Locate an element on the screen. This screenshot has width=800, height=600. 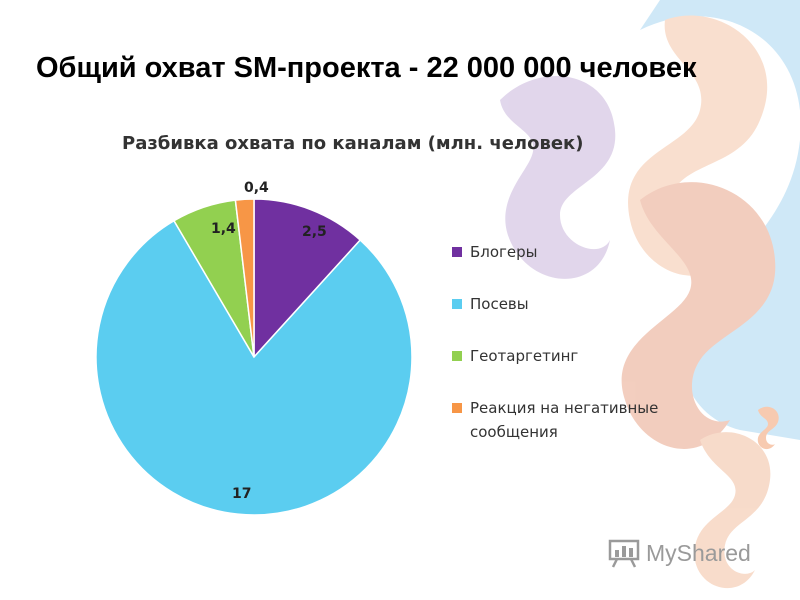
legend-item-negative-reaction: Реакция на негативные сообщения is located at coordinates (572, 420).